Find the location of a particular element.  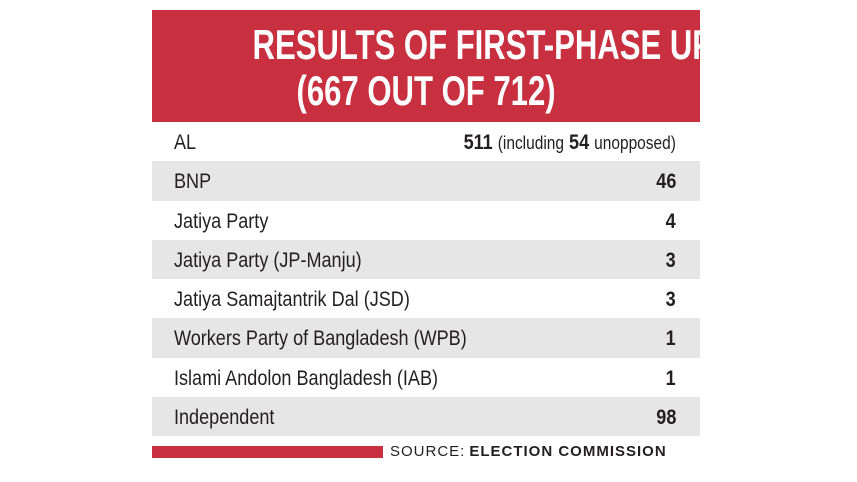

seat-cell: 4 is located at coordinates (671, 222).